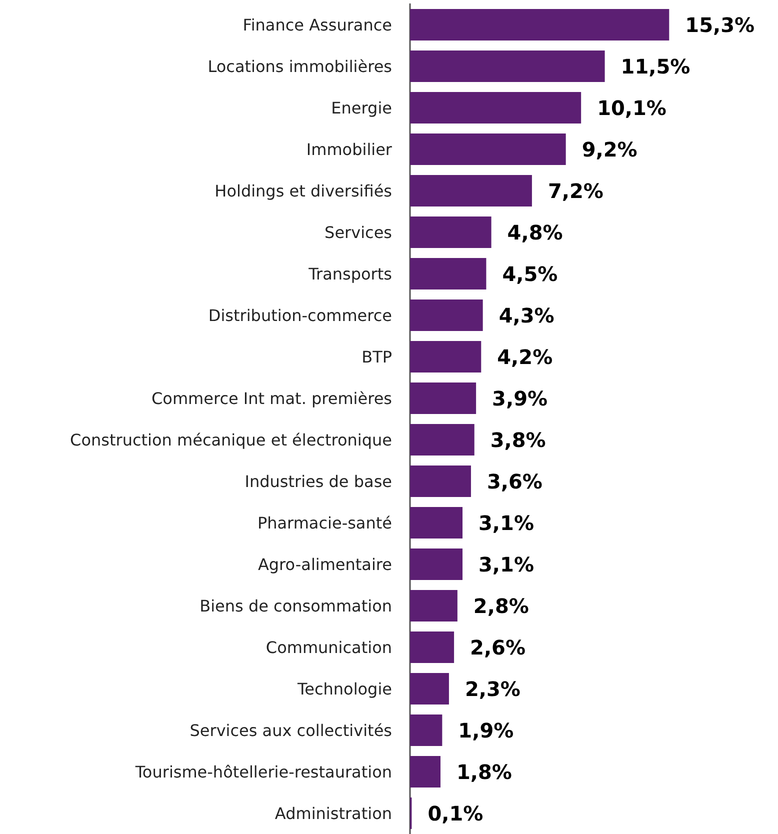  I want to click on data-label: 4,2%, so click(525, 356).